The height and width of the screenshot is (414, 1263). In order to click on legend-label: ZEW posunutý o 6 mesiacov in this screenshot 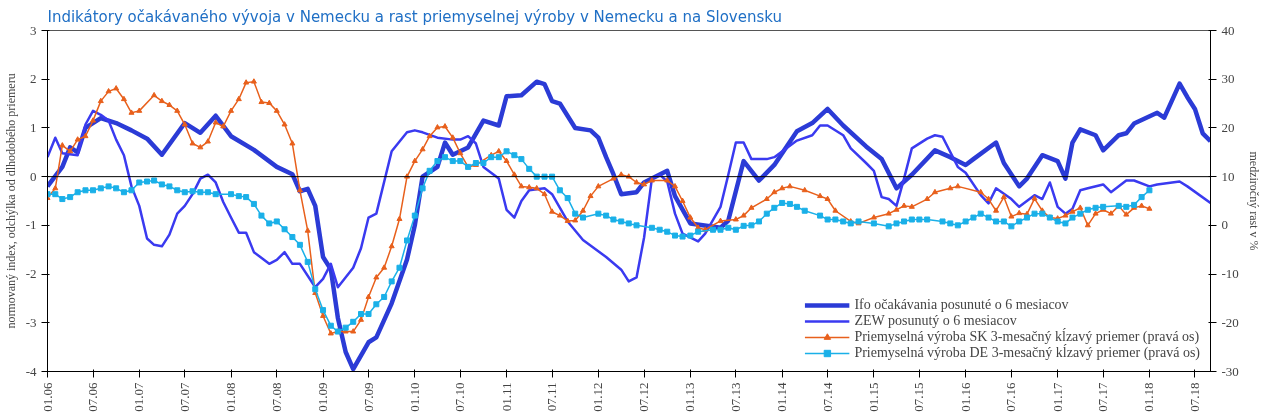, I will do `click(935, 321)`.